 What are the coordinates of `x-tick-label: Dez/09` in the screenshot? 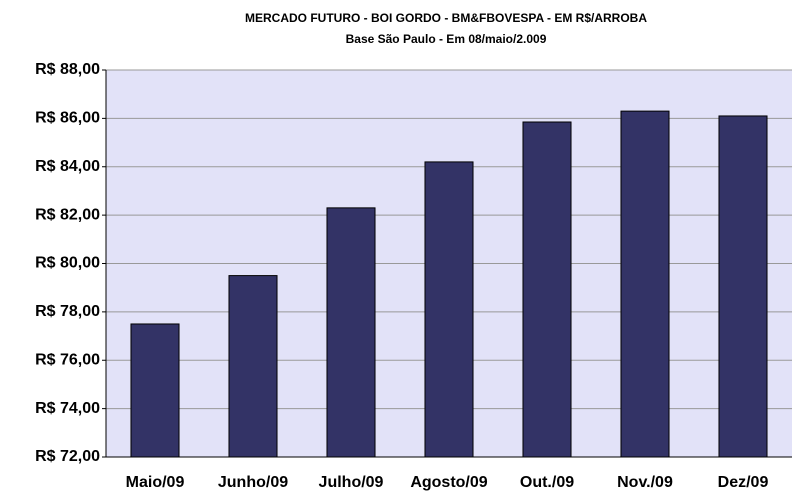 It's located at (743, 482).